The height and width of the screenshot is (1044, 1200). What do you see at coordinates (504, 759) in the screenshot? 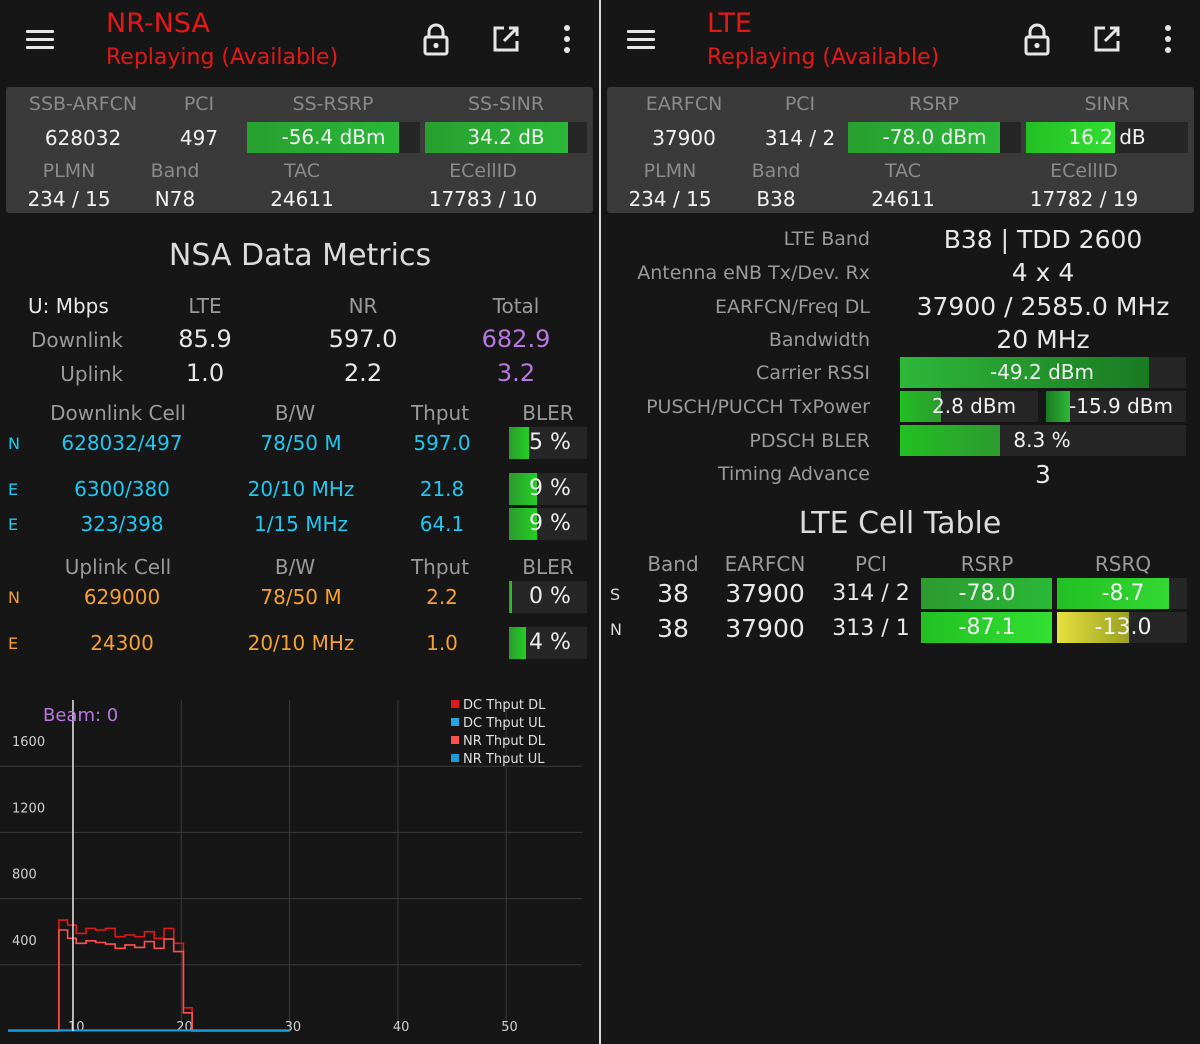
I see `legend-label: NR Thput UL` at bounding box center [504, 759].